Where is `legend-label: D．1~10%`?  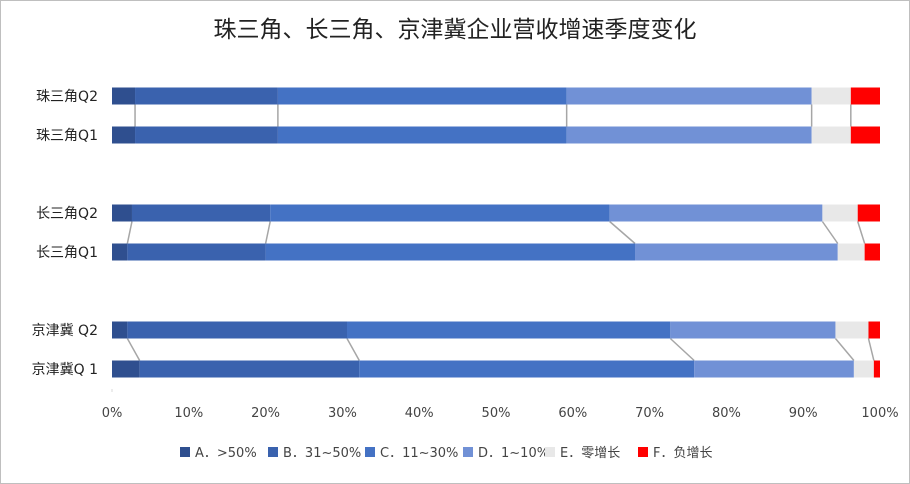
legend-label: D．1~10% is located at coordinates (513, 453).